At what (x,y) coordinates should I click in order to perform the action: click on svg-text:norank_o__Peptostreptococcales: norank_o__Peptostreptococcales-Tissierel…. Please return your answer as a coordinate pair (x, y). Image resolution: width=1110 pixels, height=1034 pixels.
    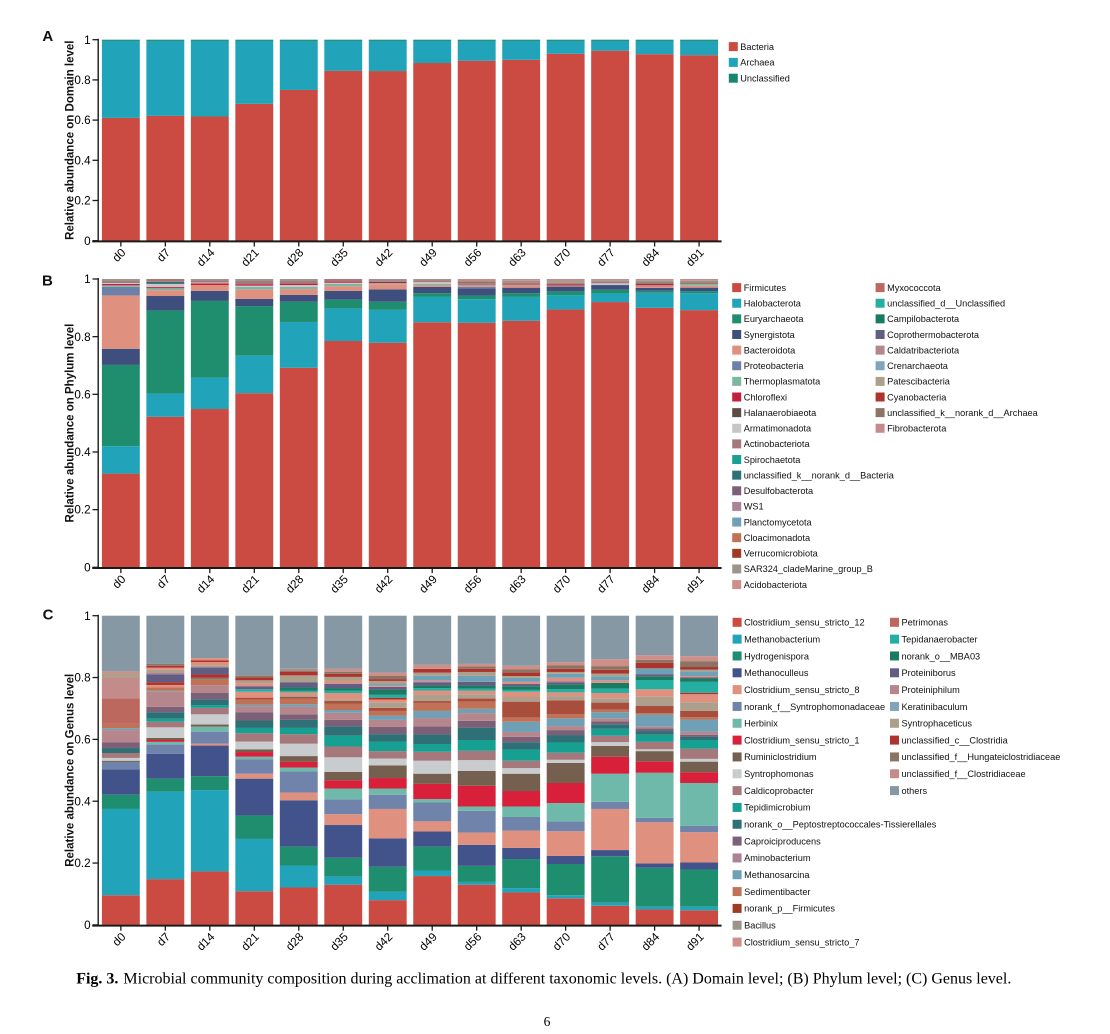
    Looking at the image, I should click on (840, 825).